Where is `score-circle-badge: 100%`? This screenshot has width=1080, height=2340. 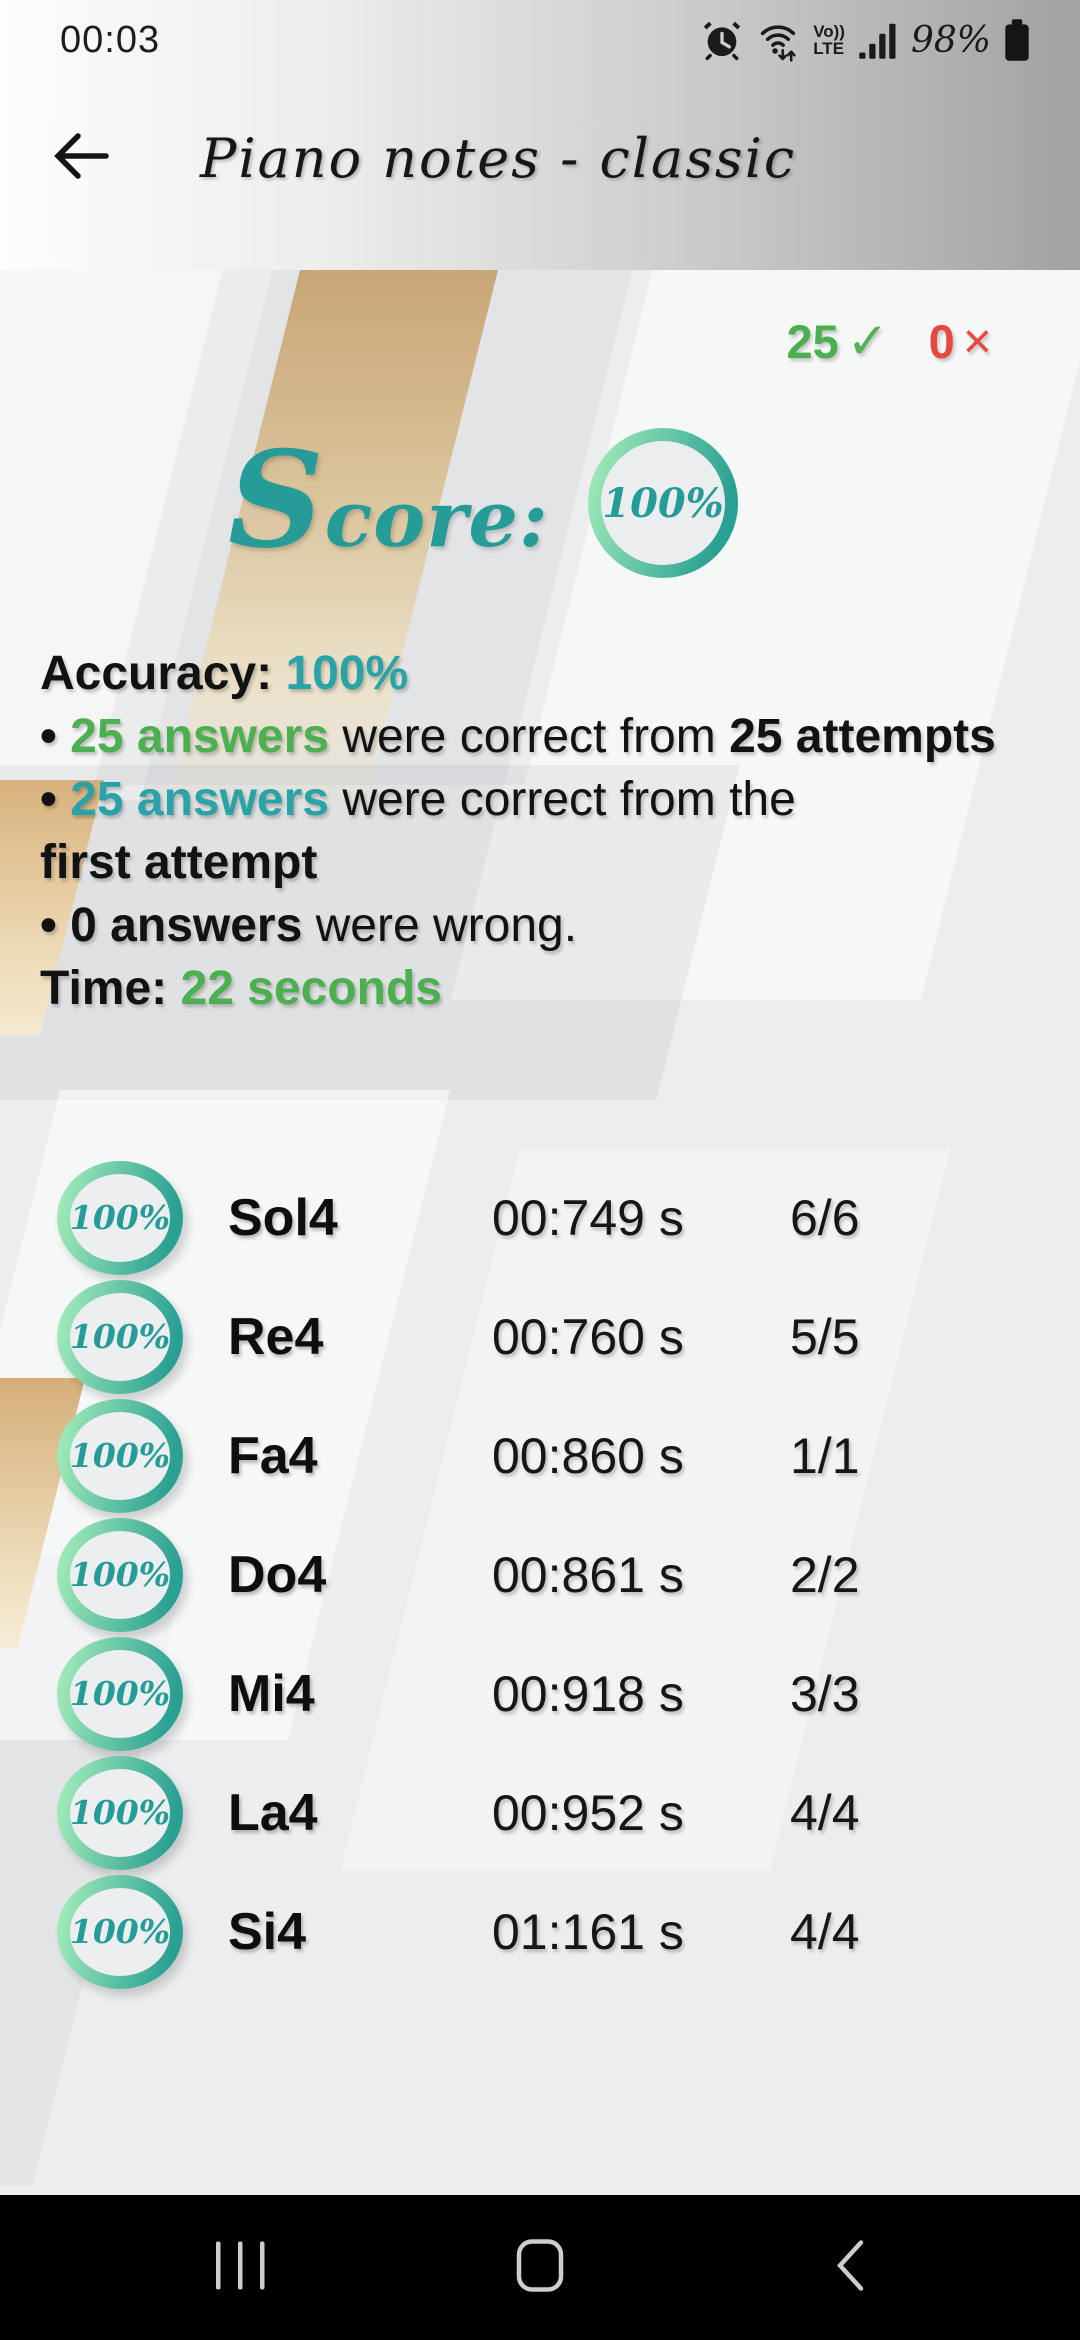 score-circle-badge: 100% is located at coordinates (663, 503).